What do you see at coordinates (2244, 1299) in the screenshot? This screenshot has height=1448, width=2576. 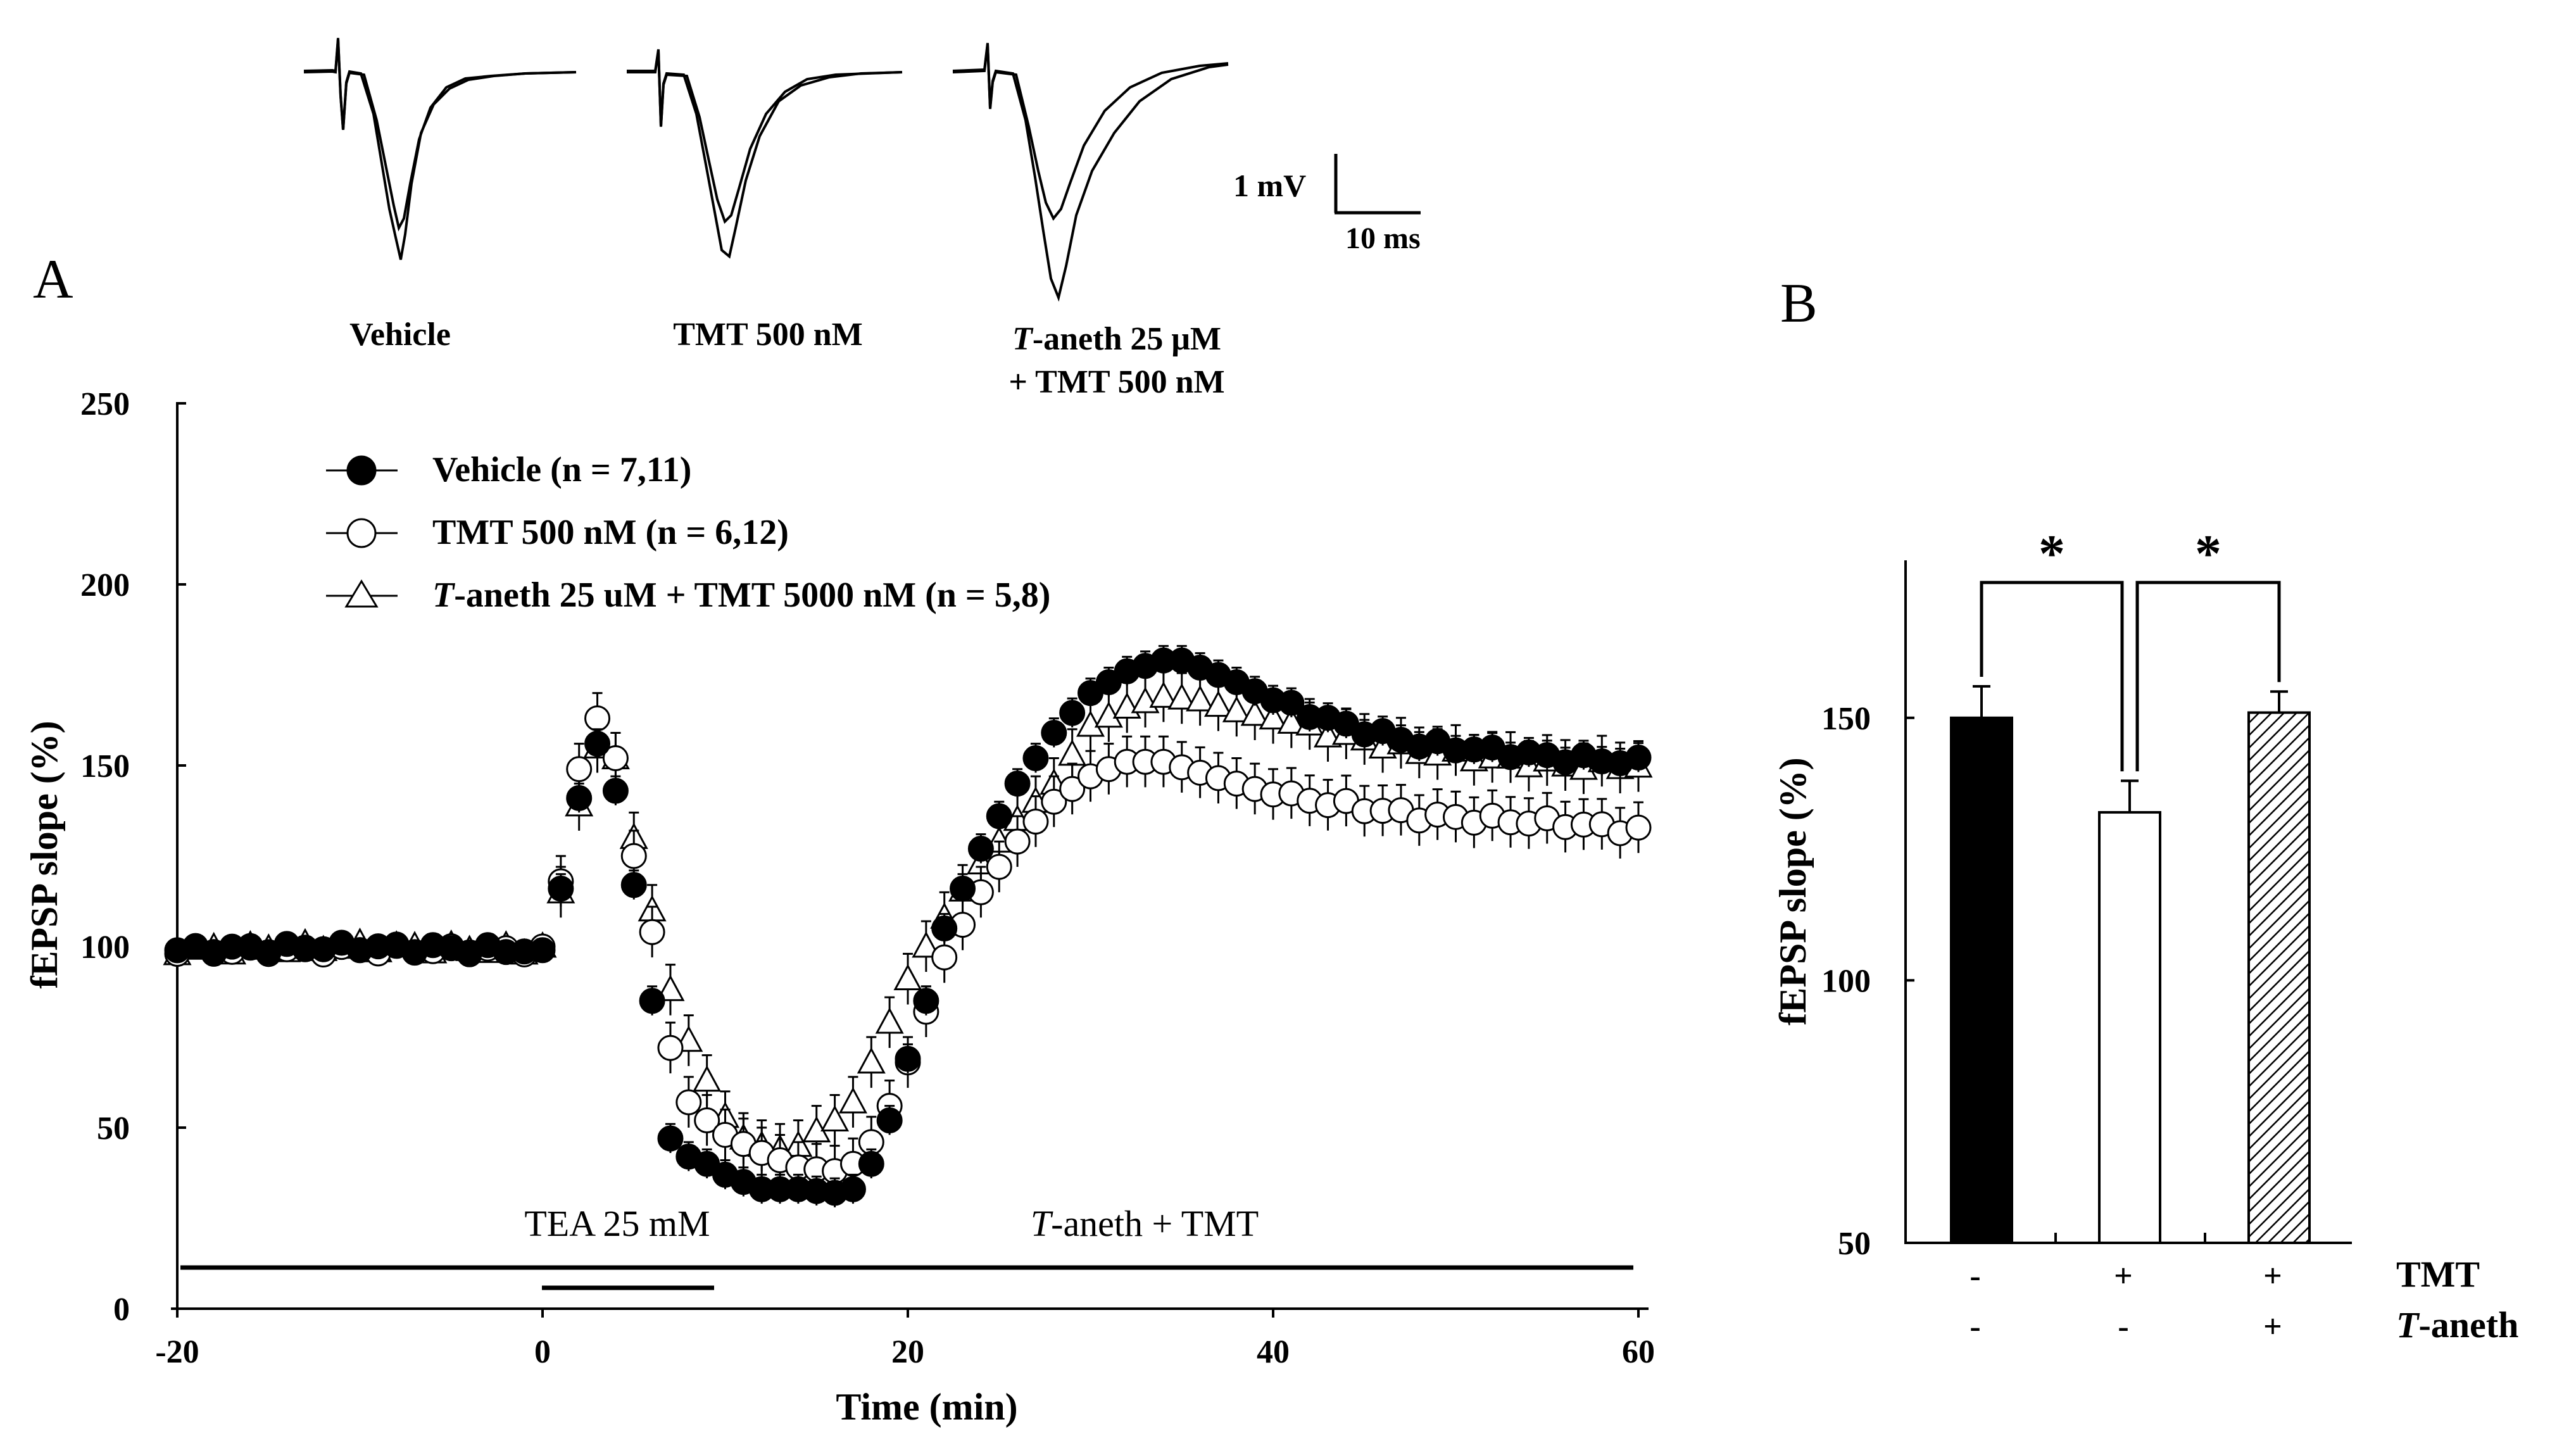 I see `panel-b-conditions: - + + TMT - - + T-aneth` at bounding box center [2244, 1299].